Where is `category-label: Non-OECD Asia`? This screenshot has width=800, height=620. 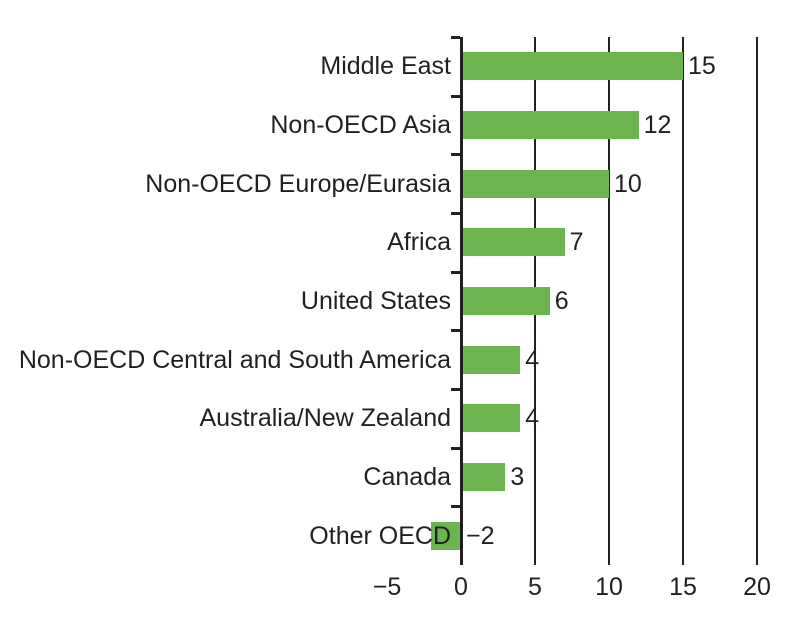
category-label: Non-OECD Asia is located at coordinates (360, 125).